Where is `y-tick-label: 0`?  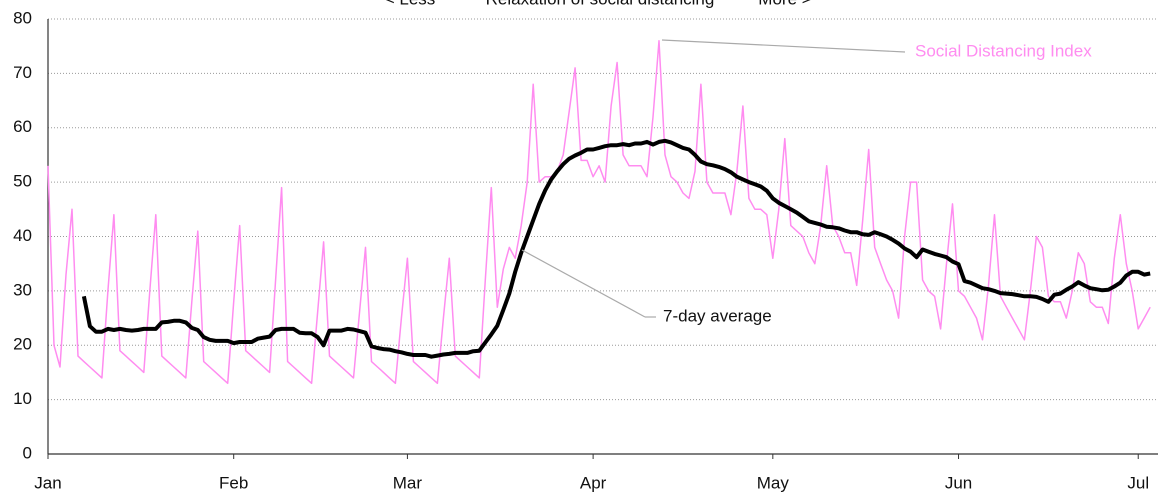
y-tick-label: 0 is located at coordinates (27, 452).